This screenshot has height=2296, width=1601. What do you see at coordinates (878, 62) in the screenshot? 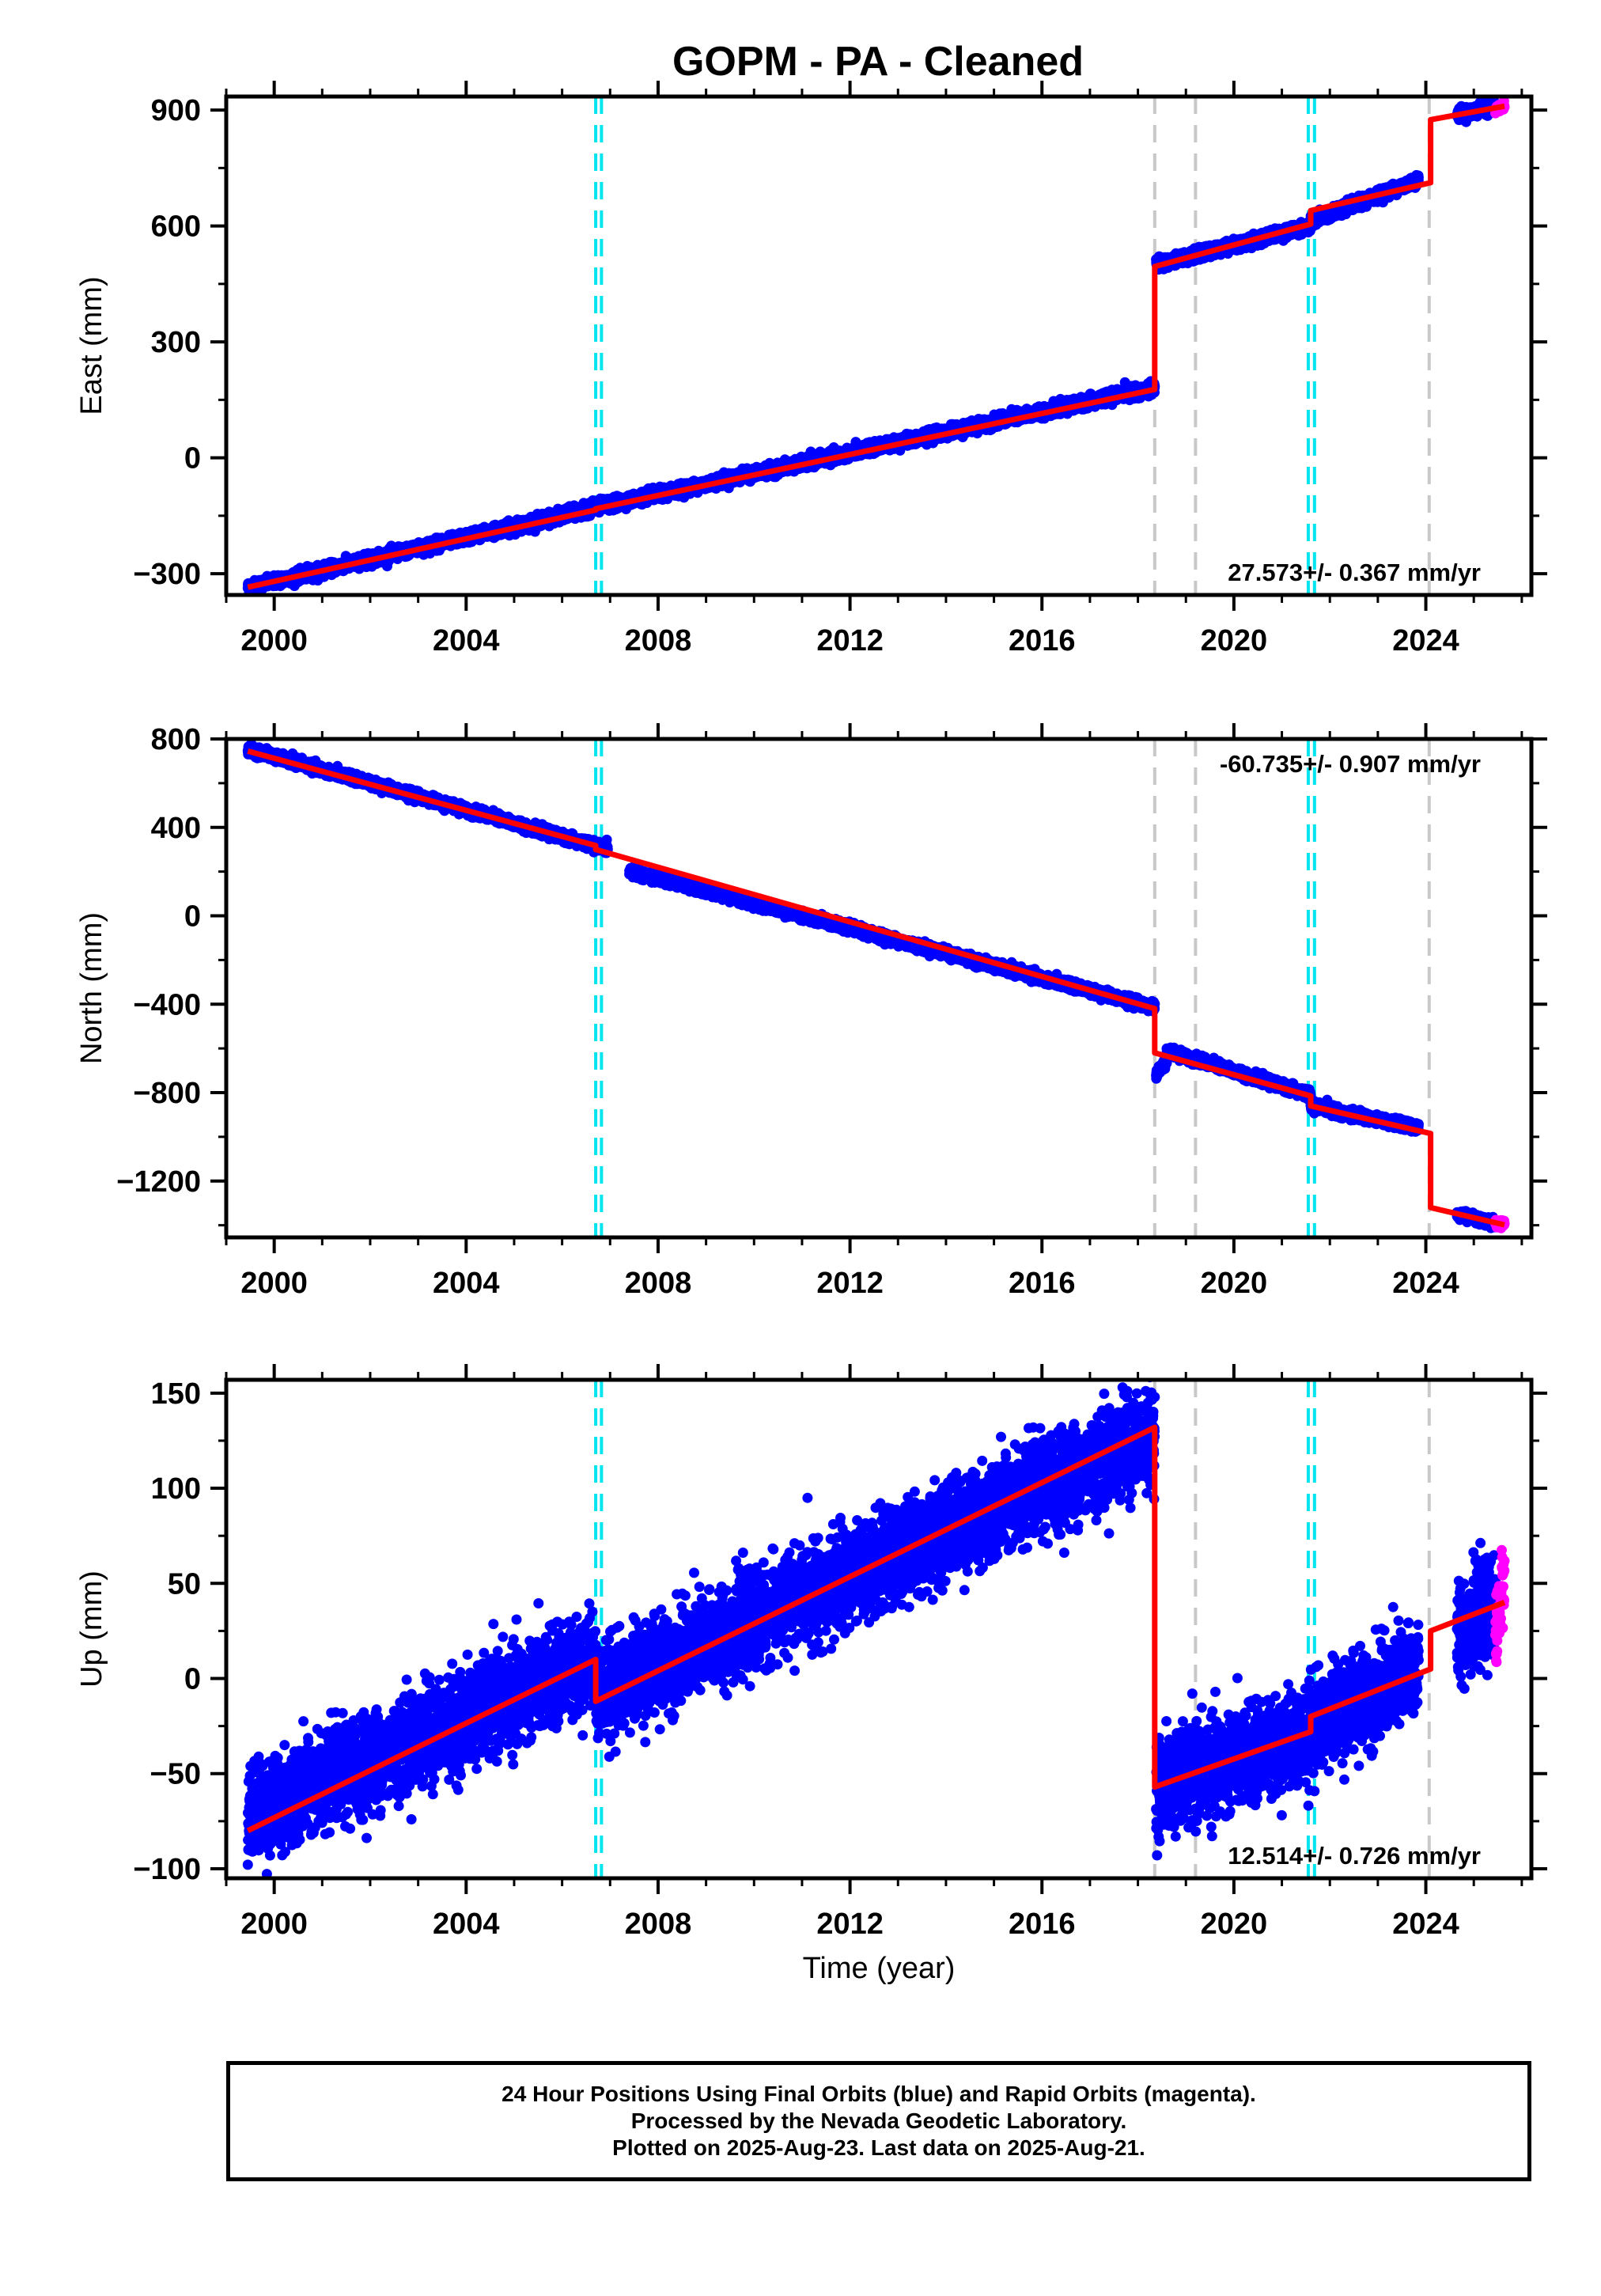
I see `figure-title: GOPM - PA - Cleaned` at bounding box center [878, 62].